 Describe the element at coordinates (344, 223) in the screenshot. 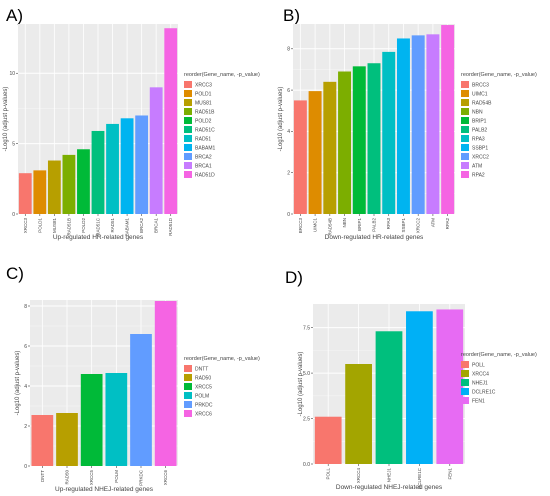

I see `x-tick-label: NBN` at that location.